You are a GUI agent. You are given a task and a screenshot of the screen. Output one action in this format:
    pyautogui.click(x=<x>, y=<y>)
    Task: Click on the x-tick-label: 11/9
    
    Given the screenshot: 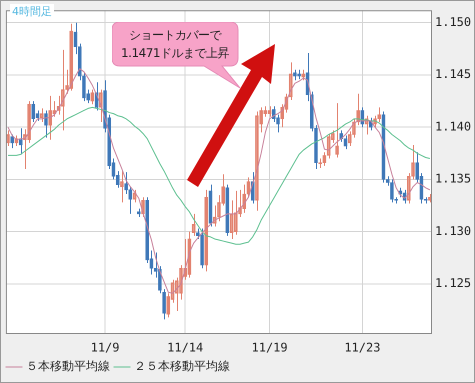 What is the action you would take?
    pyautogui.click(x=105, y=347)
    